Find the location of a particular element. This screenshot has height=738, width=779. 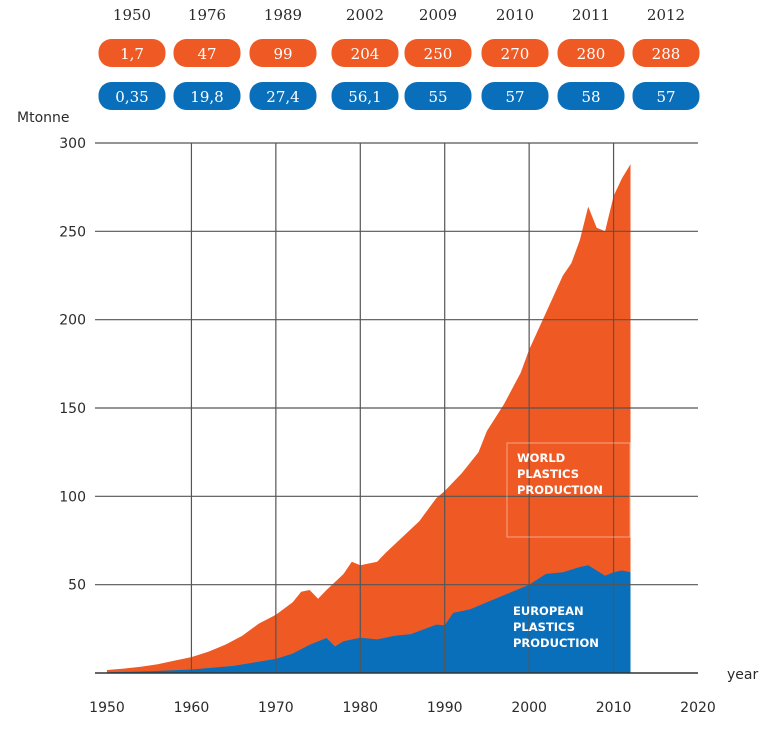

world-value-label: 99 is located at coordinates (282, 54).